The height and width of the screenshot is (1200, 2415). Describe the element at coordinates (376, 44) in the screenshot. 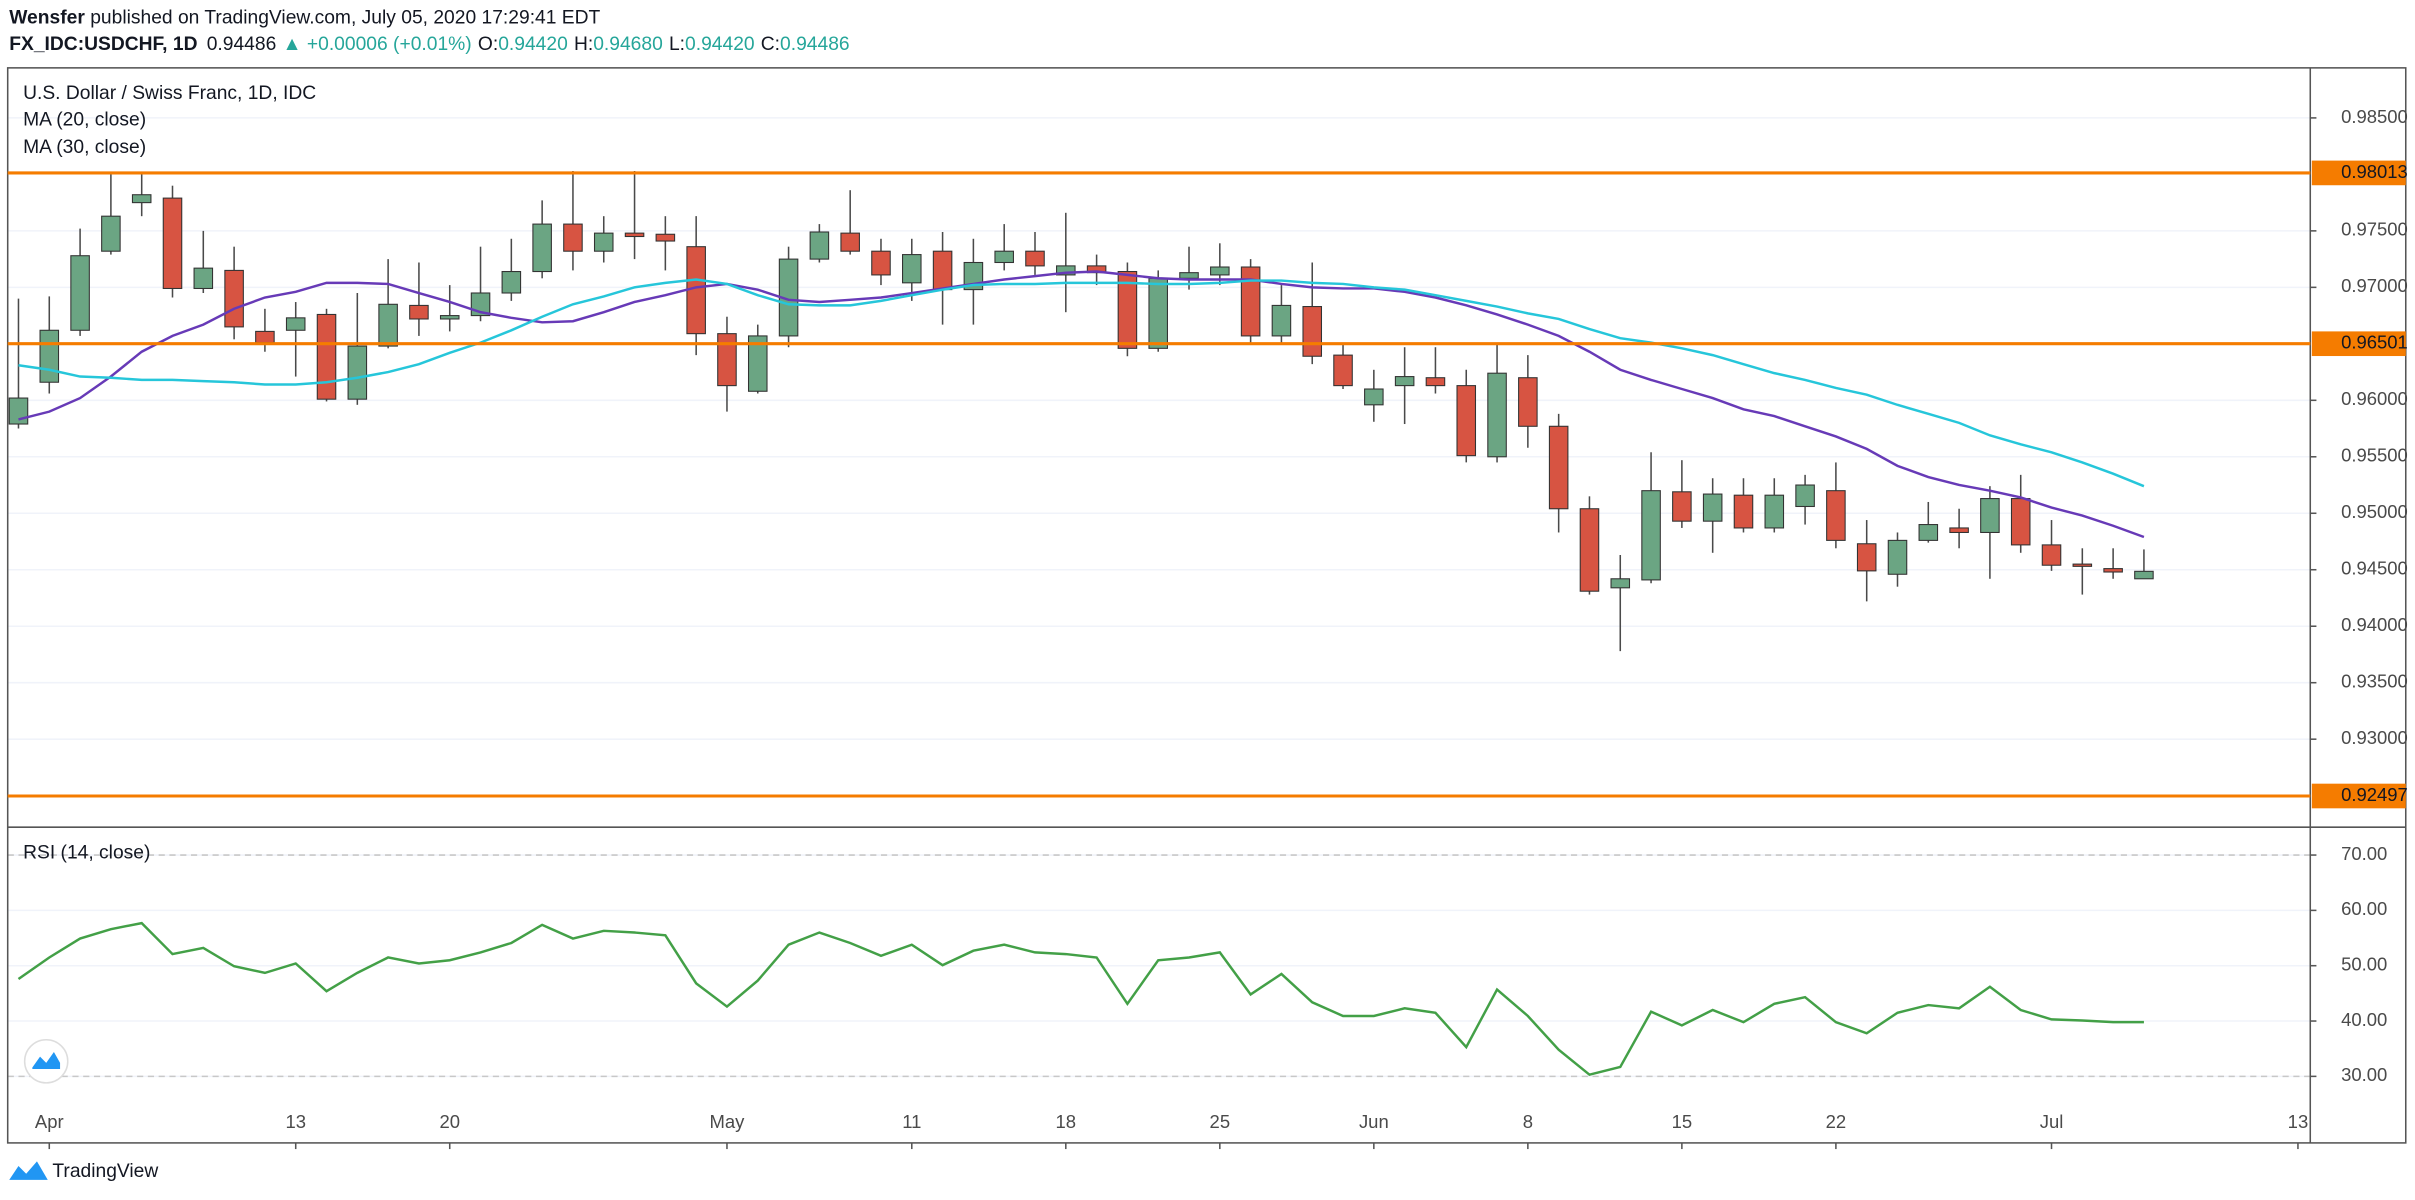

I see `change: ▲ +0.00006 (+0.01%)` at that location.